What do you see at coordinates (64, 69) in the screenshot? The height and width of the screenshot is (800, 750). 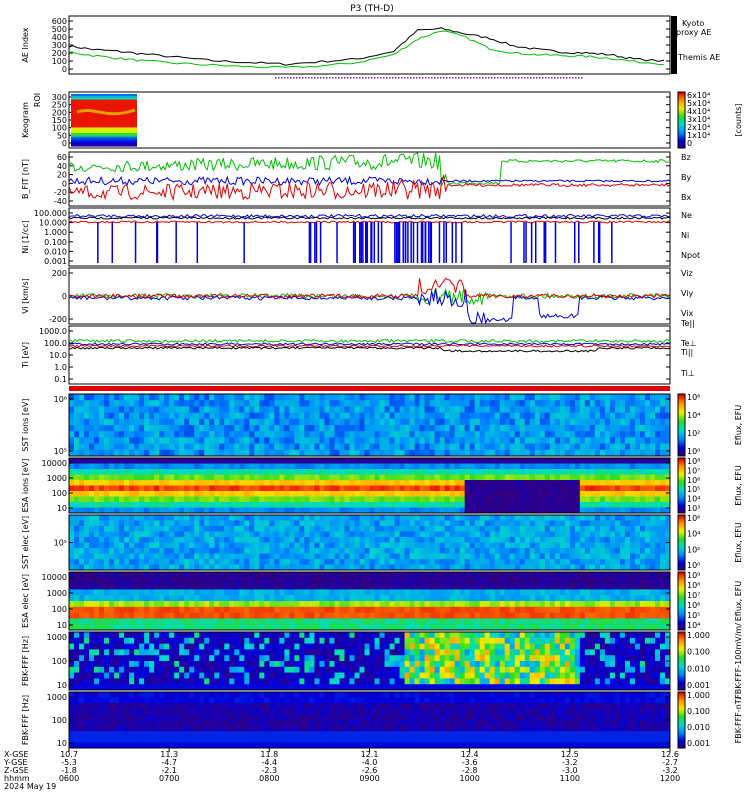 I see `ae-panel-ytick-label: 0` at bounding box center [64, 69].